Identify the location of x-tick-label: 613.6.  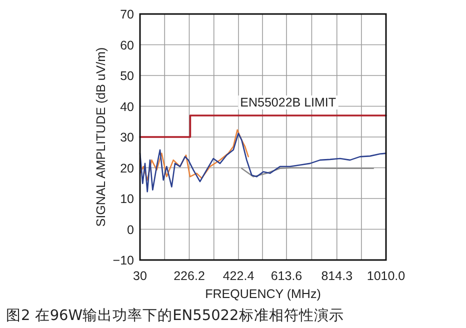
(286, 276).